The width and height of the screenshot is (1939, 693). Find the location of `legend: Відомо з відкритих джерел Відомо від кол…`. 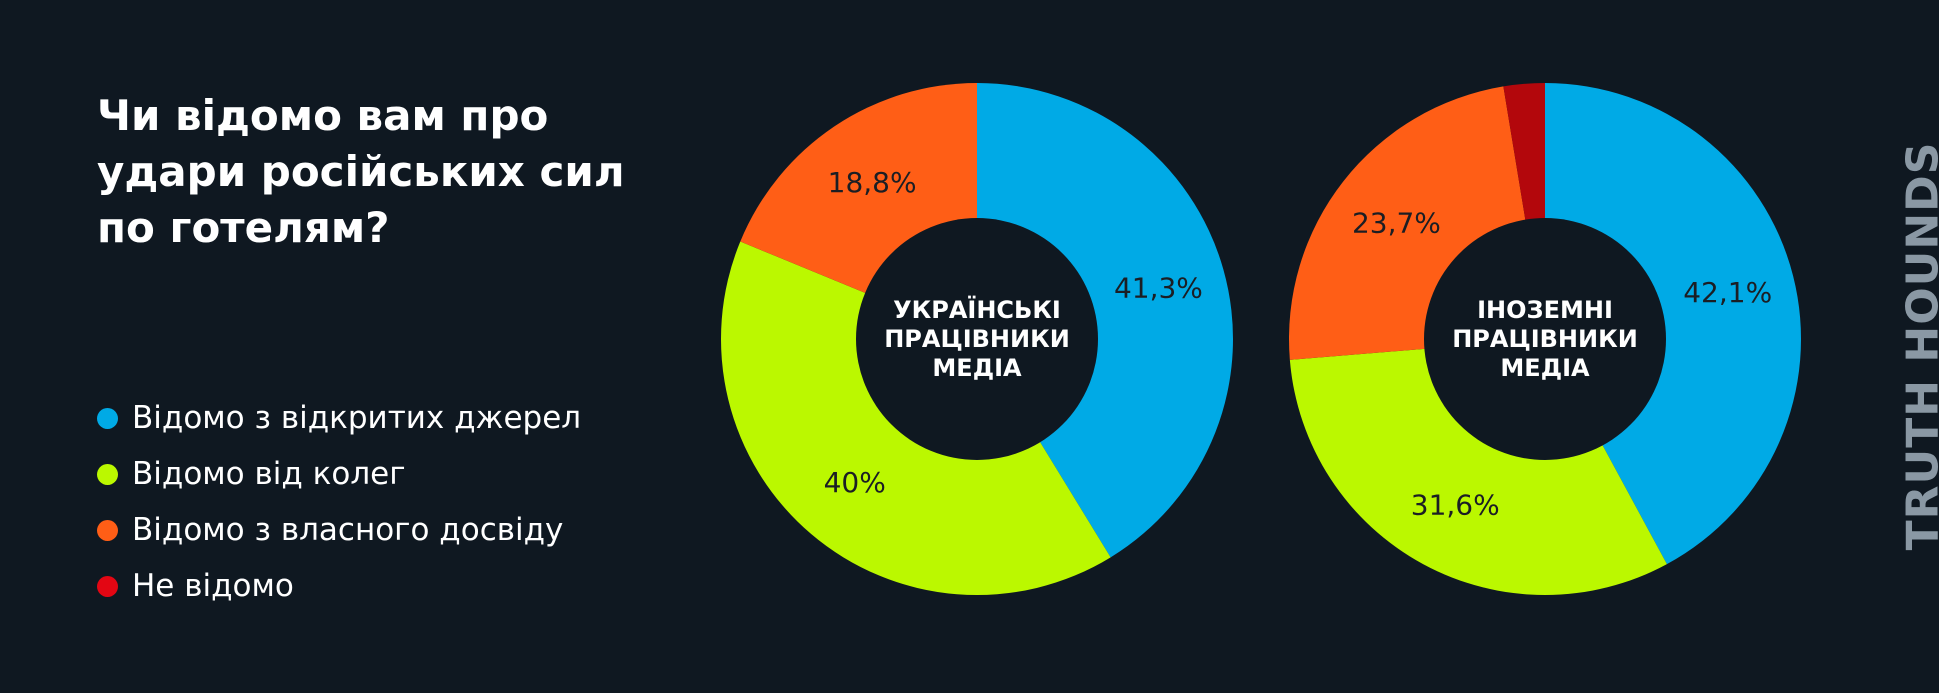

legend: Відомо з відкритих джерел Відомо від кол… is located at coordinates (339, 502).